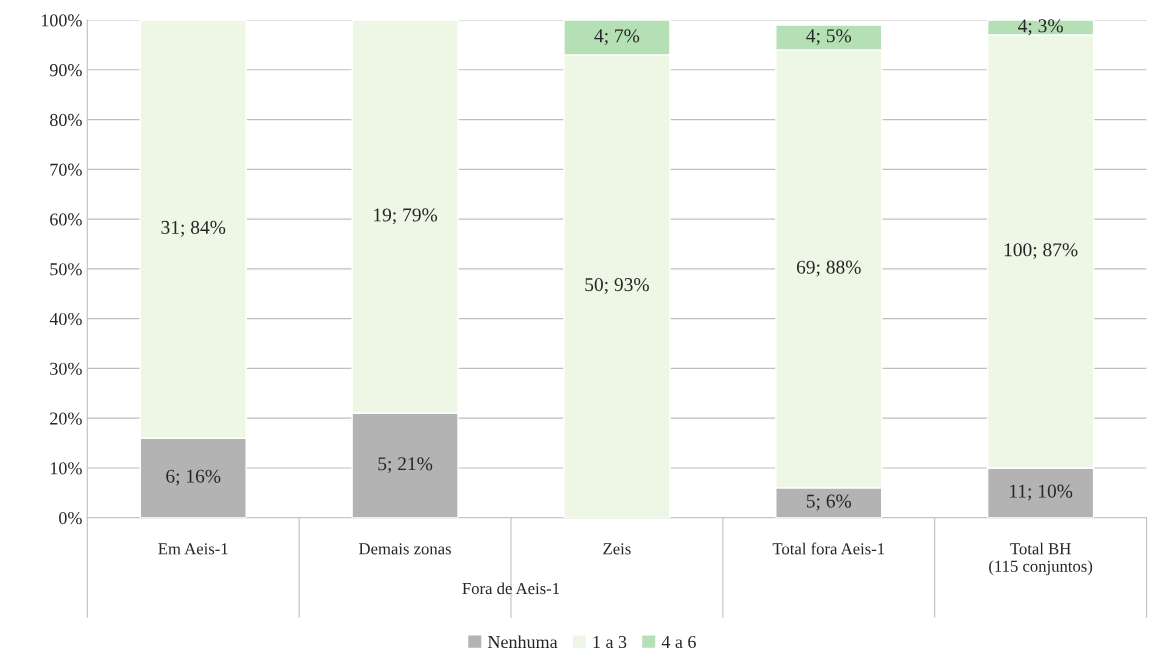 This screenshot has width=1164, height=668. What do you see at coordinates (511, 588) in the screenshot?
I see `text: Fora de Aeis-1` at bounding box center [511, 588].